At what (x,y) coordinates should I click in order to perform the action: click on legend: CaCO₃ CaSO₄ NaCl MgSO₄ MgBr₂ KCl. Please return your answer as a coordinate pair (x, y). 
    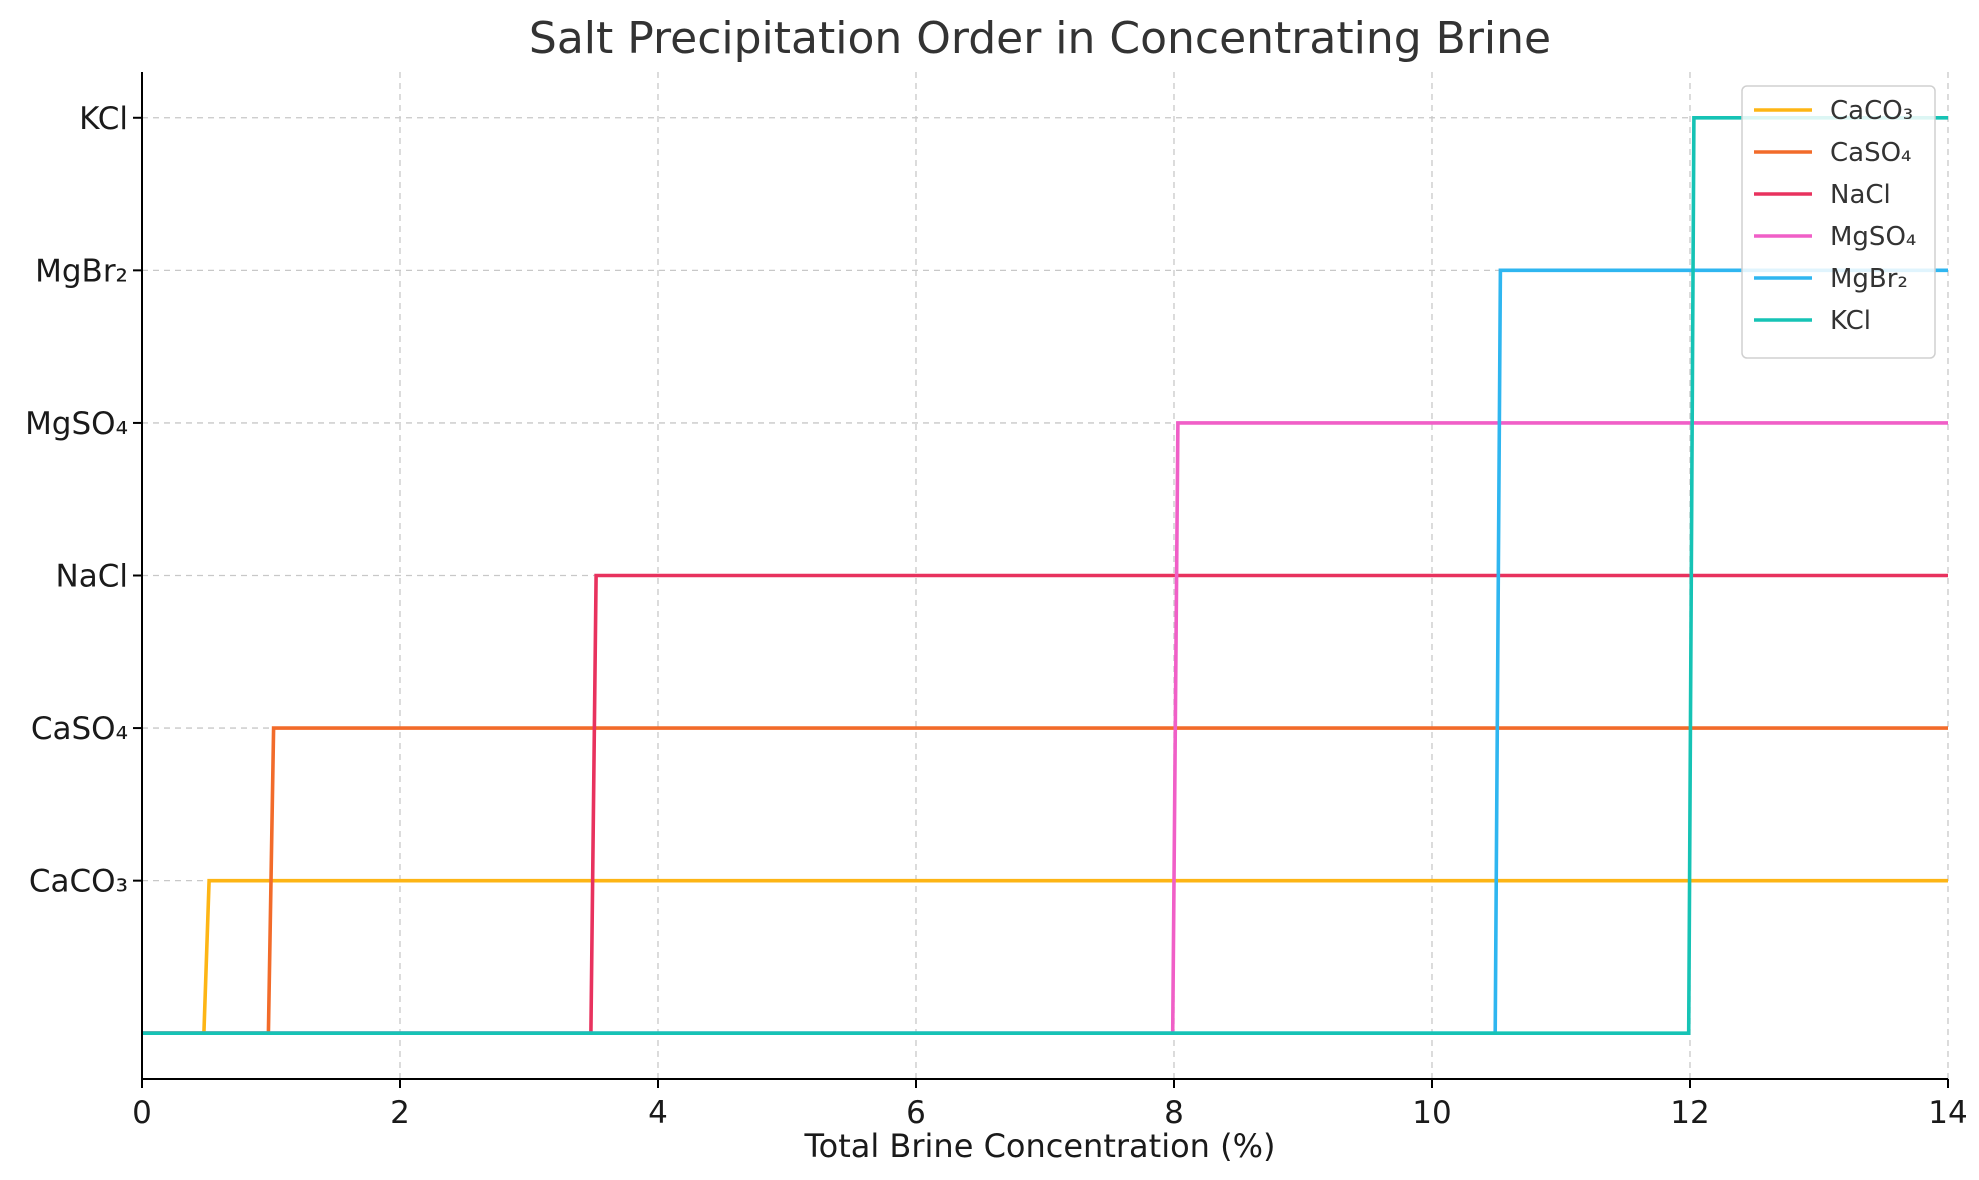
    Looking at the image, I should click on (1838, 222).